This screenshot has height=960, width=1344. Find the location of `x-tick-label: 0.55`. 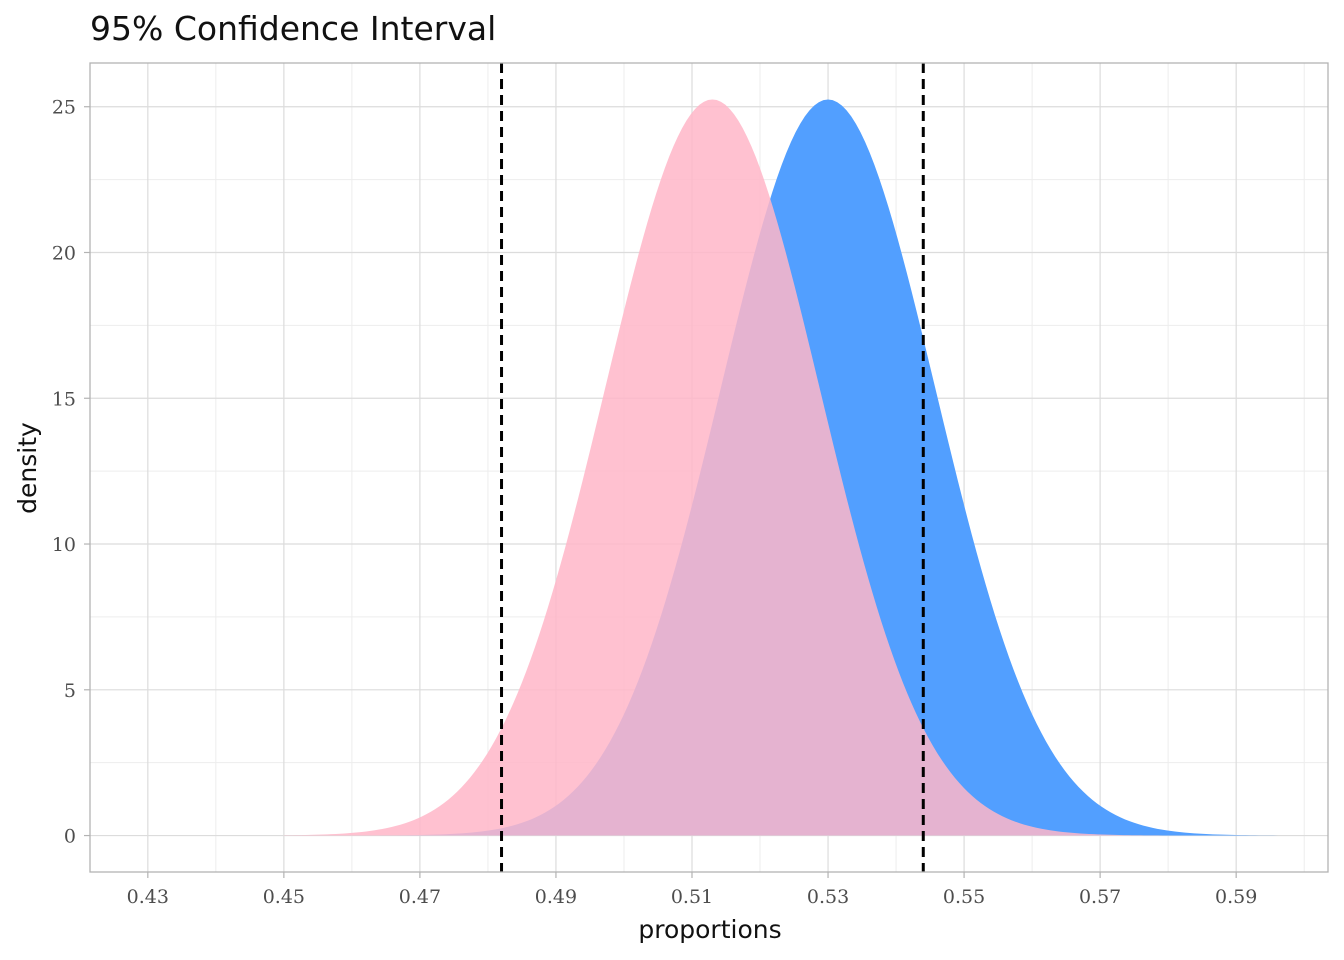

x-tick-label: 0.55 is located at coordinates (964, 897).